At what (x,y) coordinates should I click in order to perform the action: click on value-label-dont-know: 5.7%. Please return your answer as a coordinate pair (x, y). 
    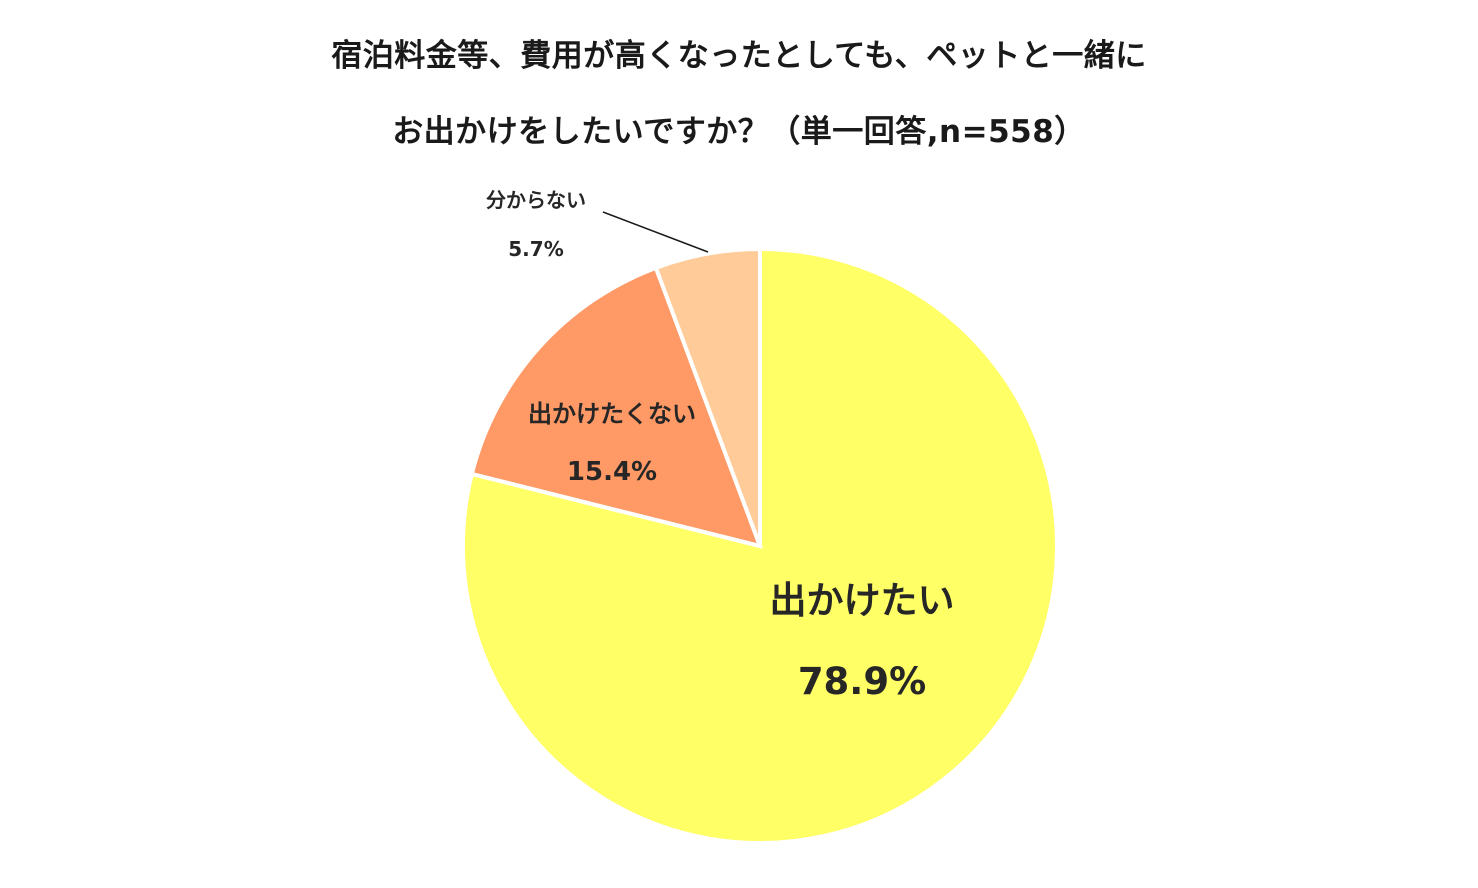
    Looking at the image, I should click on (535, 249).